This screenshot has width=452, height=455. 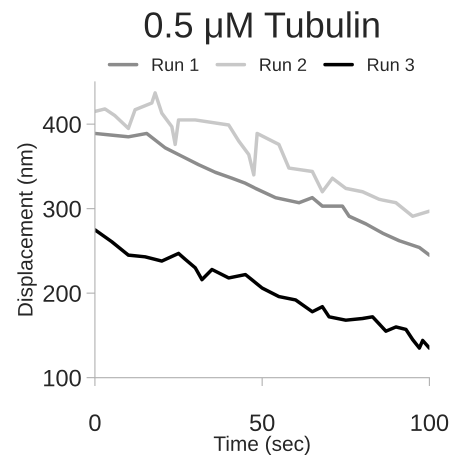 What do you see at coordinates (175, 65) in the screenshot?
I see `legend-label: Run 1` at bounding box center [175, 65].